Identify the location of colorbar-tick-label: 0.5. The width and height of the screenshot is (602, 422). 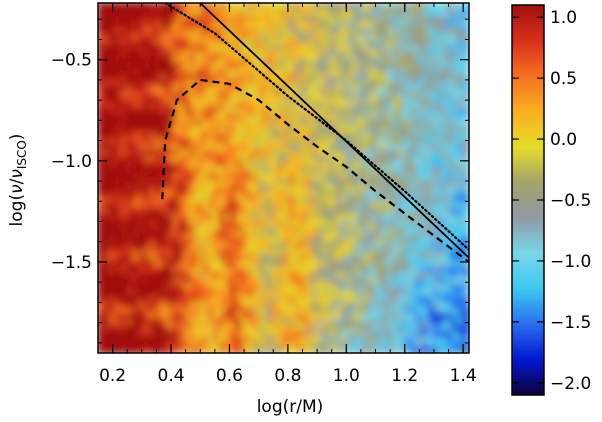
(563, 79).